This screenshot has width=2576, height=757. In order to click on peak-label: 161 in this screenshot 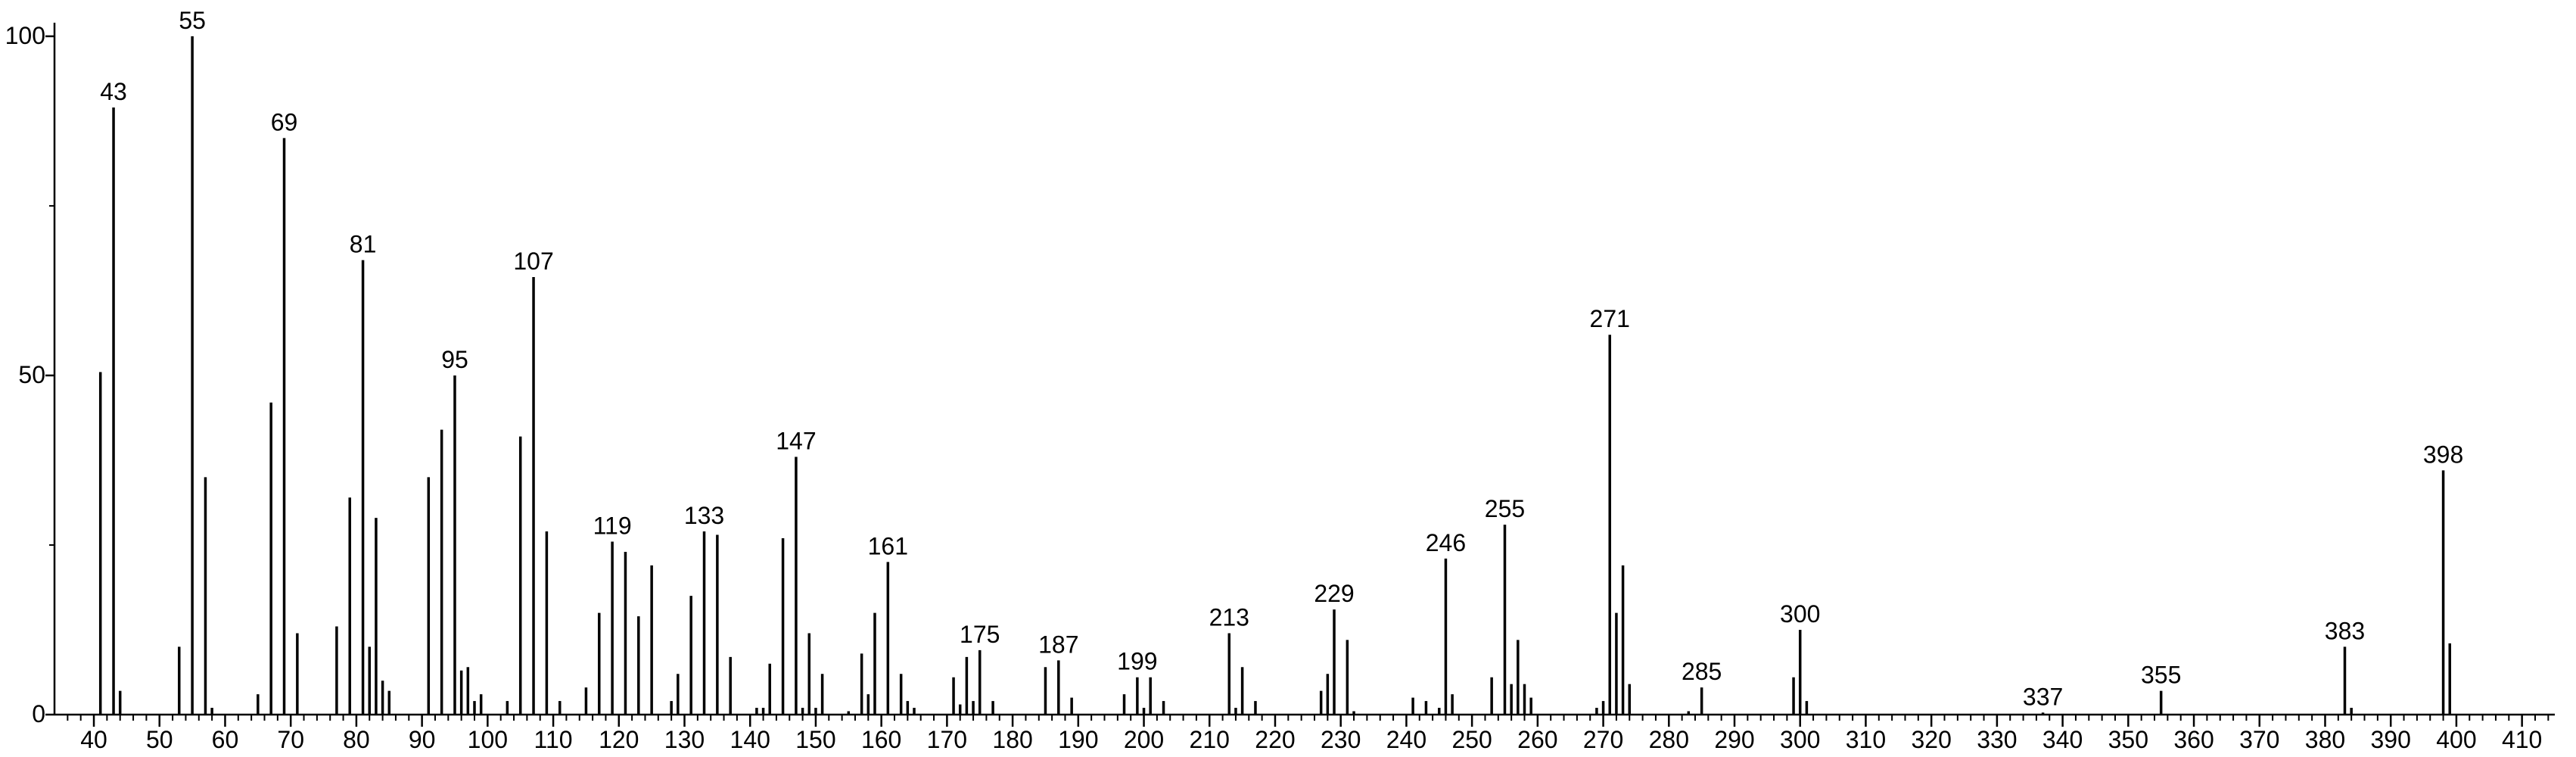, I will do `click(888, 545)`.